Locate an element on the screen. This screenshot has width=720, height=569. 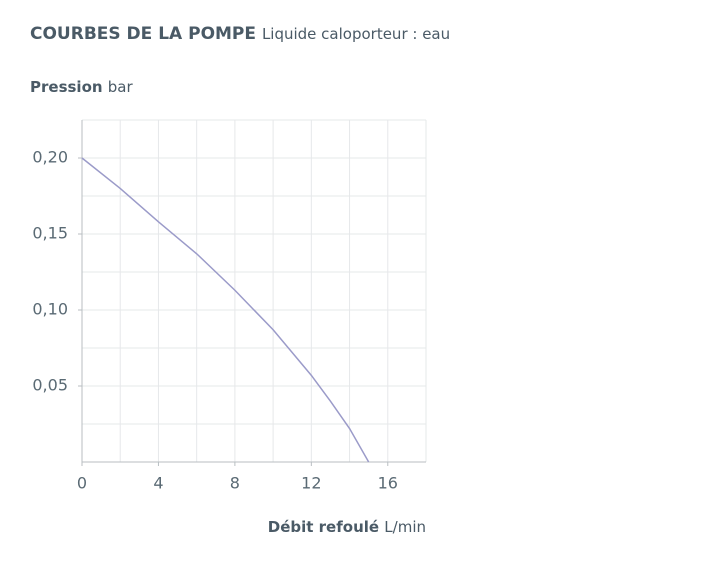
x-unit: L/min is located at coordinates (405, 527).